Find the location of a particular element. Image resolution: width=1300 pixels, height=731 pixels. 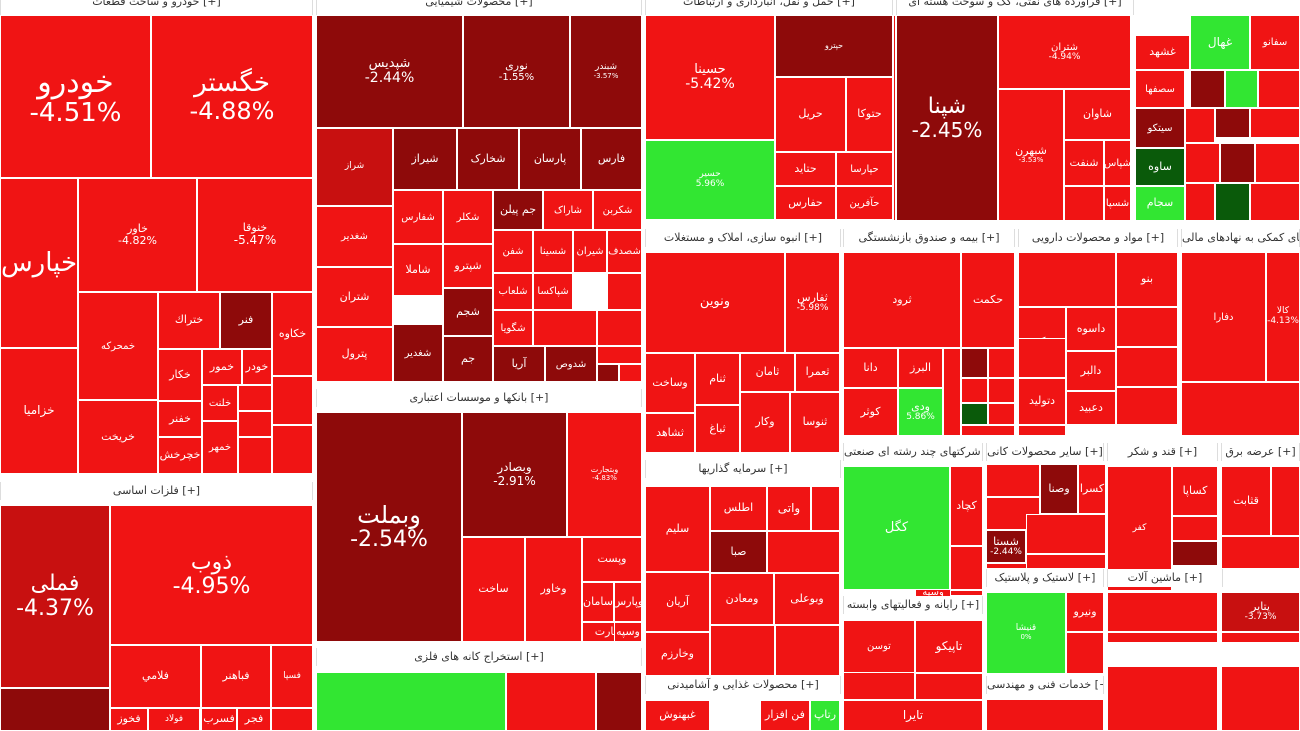

treemap-tile: فلامي is located at coordinates (155, 676).